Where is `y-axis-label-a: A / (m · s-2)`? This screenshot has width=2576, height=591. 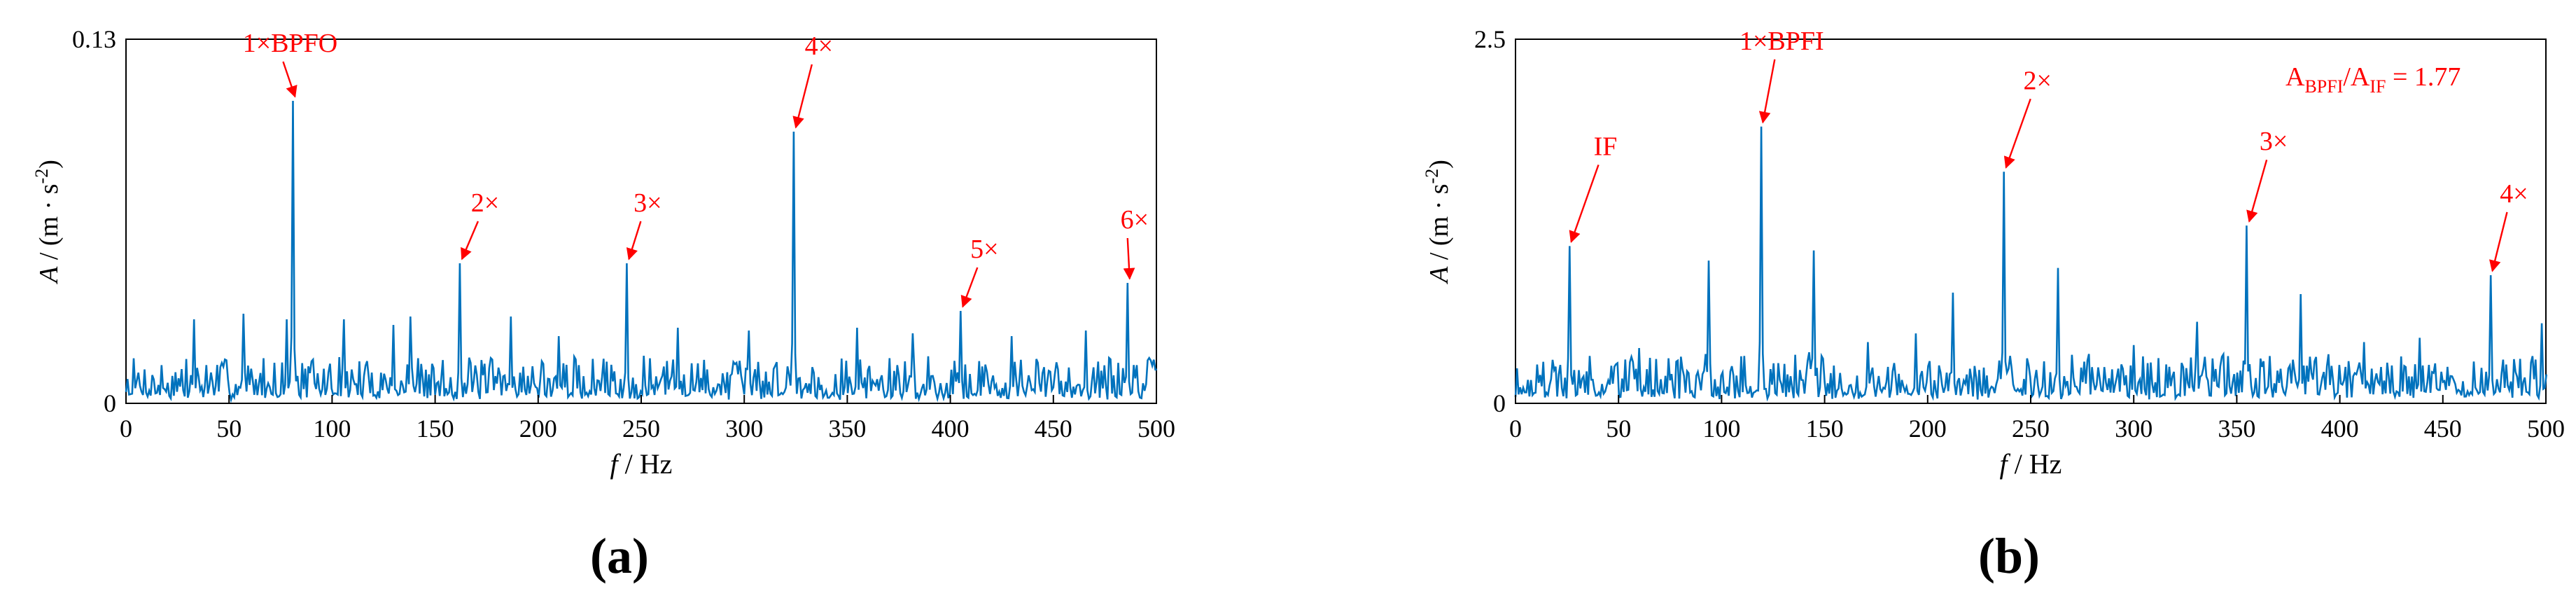
y-axis-label-a: A / (m · s-2) is located at coordinates (47, 222).